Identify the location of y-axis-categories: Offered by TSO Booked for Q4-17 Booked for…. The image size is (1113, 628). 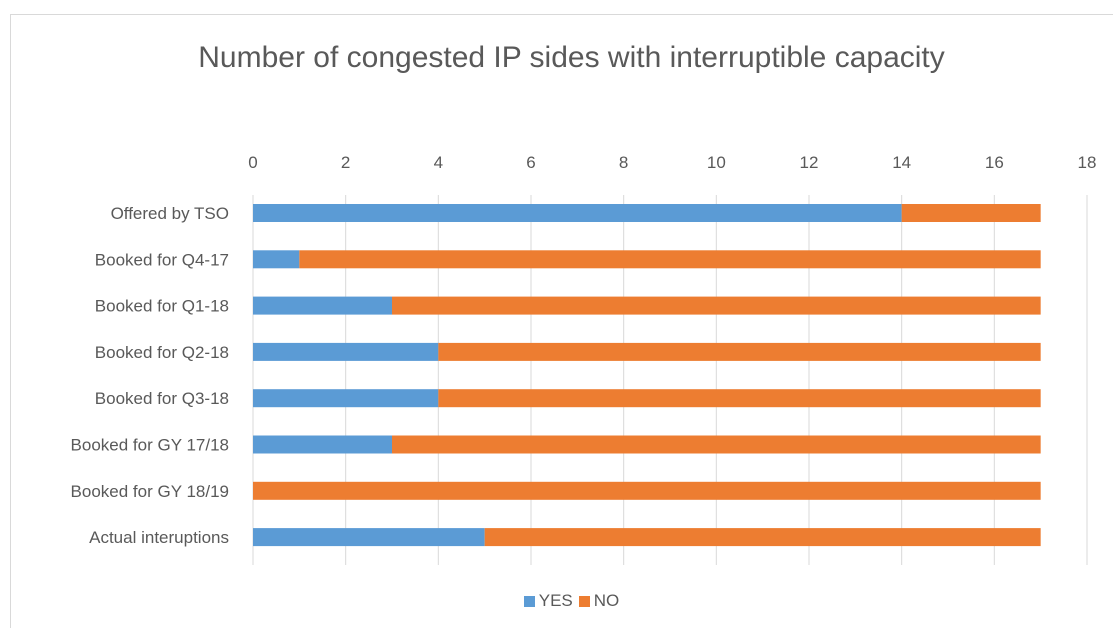
(150, 375).